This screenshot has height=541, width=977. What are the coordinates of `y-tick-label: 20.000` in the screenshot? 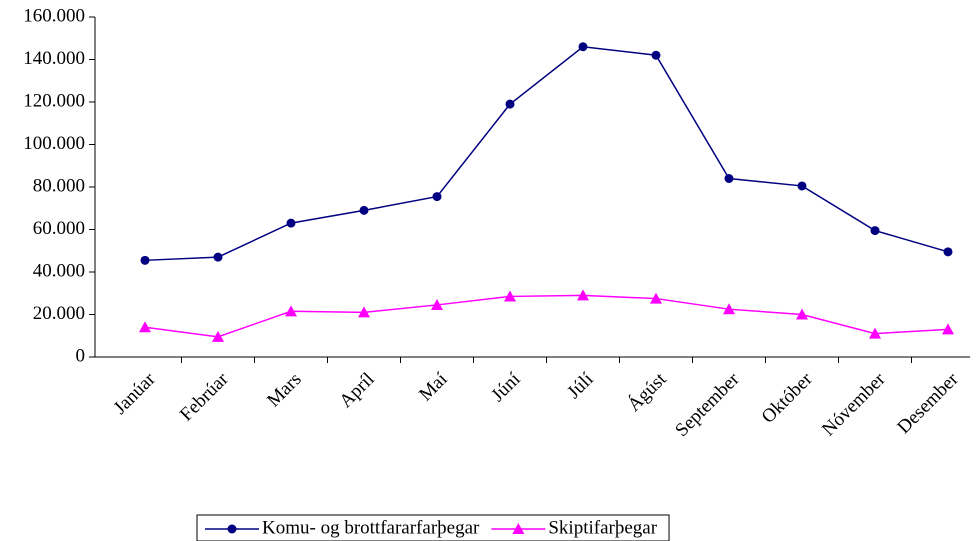 It's located at (59, 313).